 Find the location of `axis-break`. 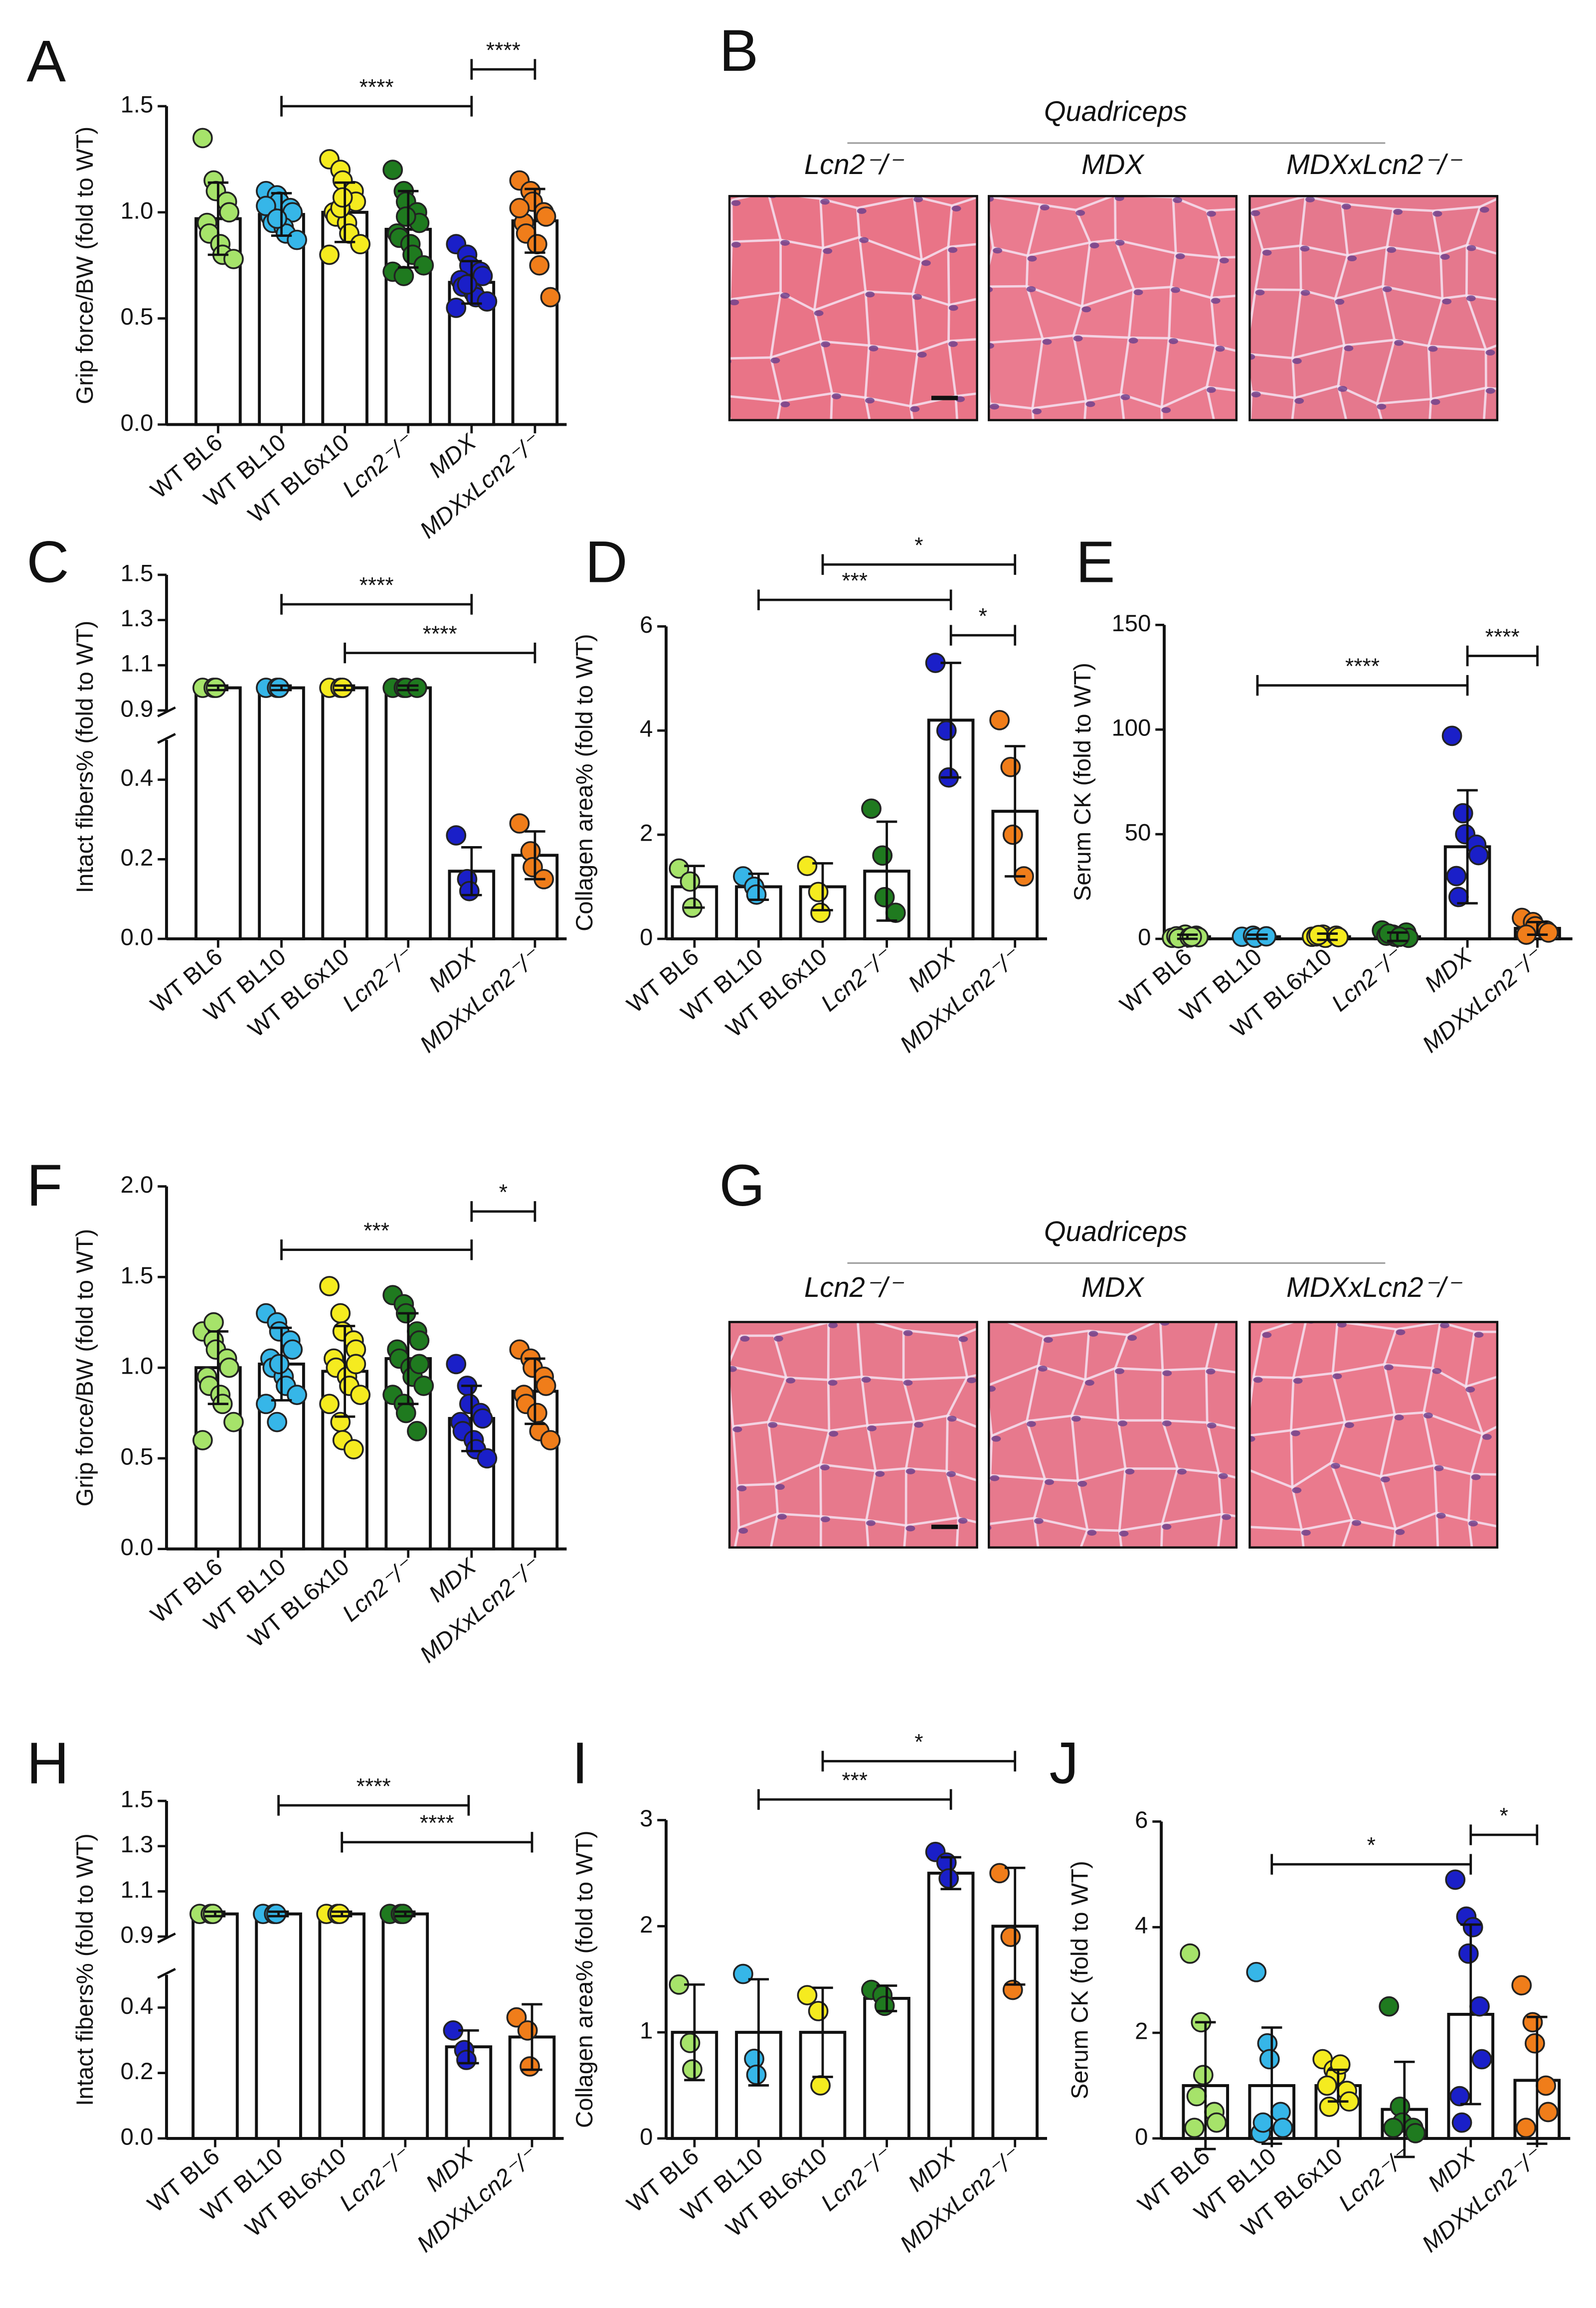

axis-break is located at coordinates (167, 1938).